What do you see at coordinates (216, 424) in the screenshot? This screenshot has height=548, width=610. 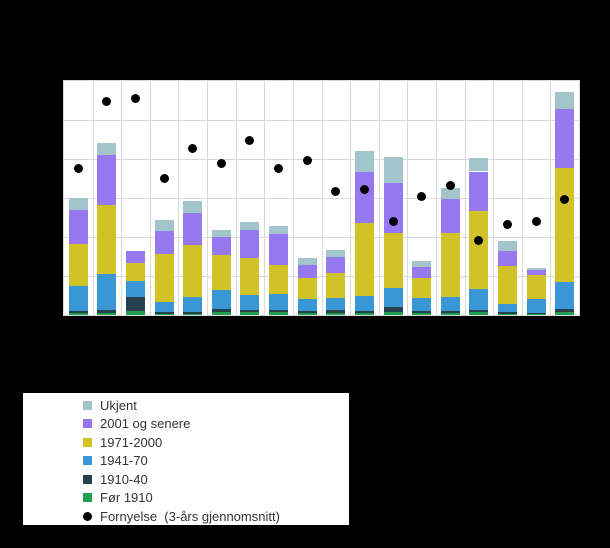 I see `legend-item-2001-og-senere: 2001 og senere` at bounding box center [216, 424].